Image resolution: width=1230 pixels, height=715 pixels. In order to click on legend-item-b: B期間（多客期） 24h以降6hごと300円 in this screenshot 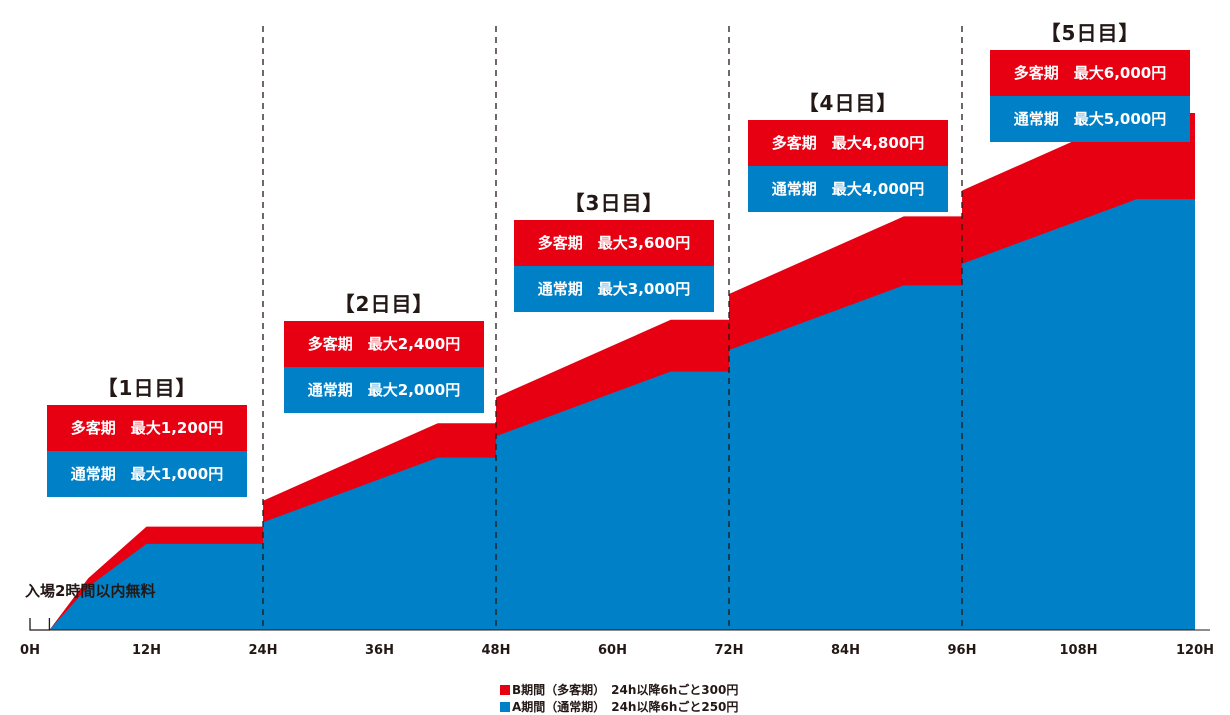, I will do `click(619, 689)`.